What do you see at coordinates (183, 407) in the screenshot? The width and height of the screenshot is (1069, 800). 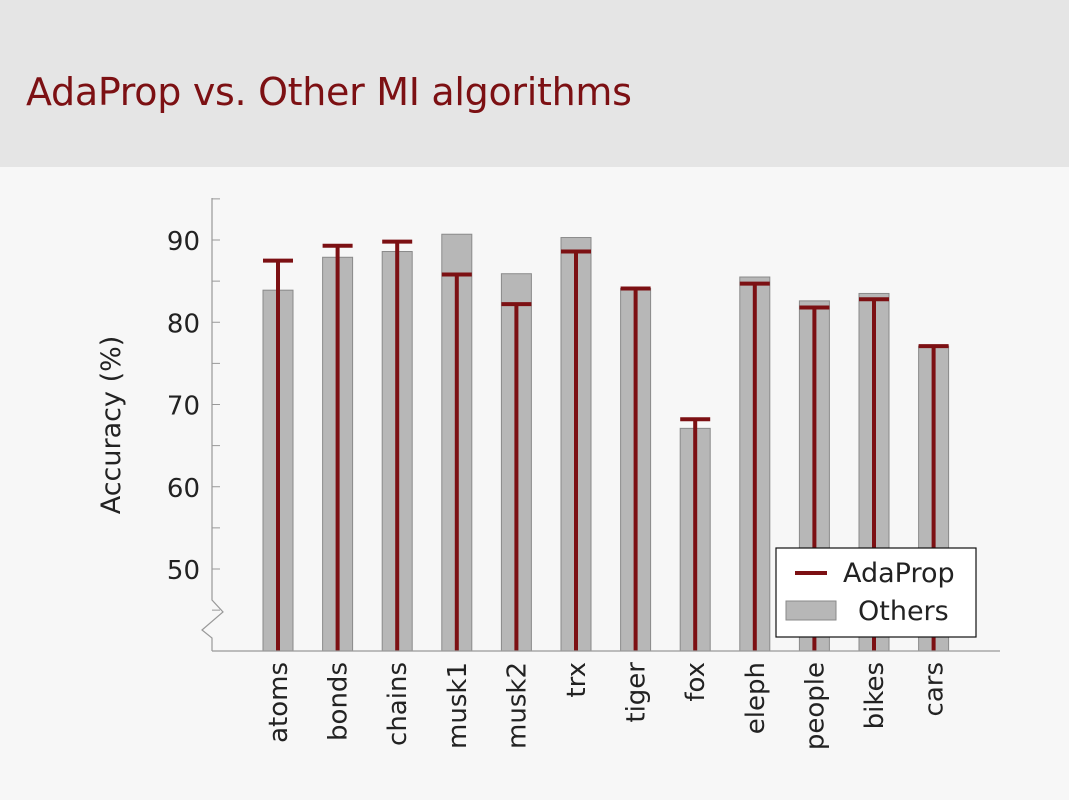 I see `y-tick-label-70: 70` at bounding box center [183, 407].